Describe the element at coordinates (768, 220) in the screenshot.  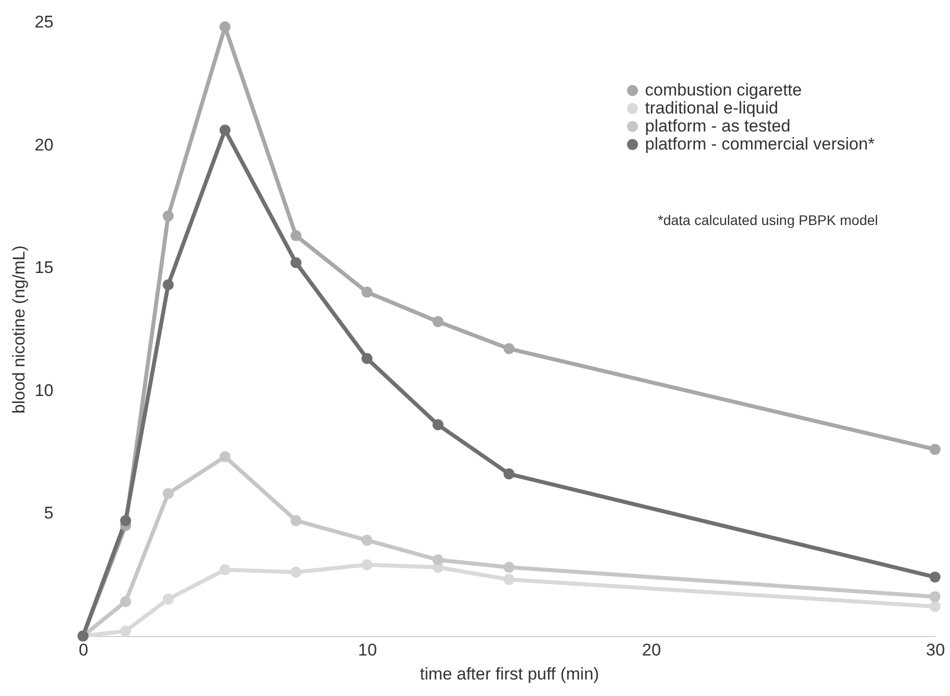
I see `annotation: *data calculated using PBPK model` at that location.